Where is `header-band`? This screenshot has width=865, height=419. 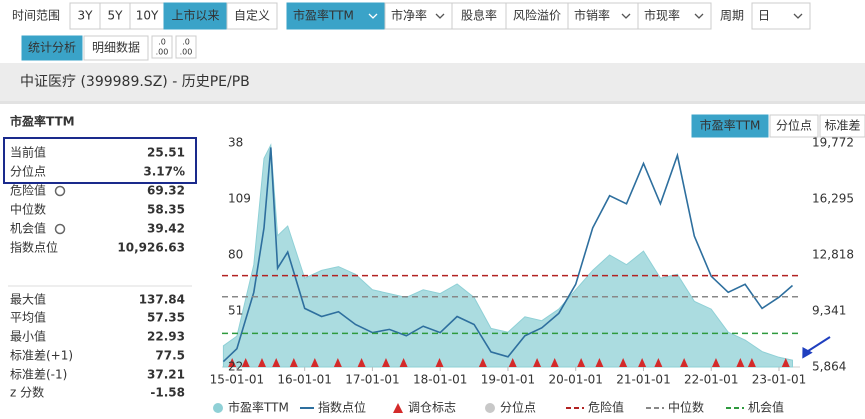
header-band is located at coordinates (432, 82).